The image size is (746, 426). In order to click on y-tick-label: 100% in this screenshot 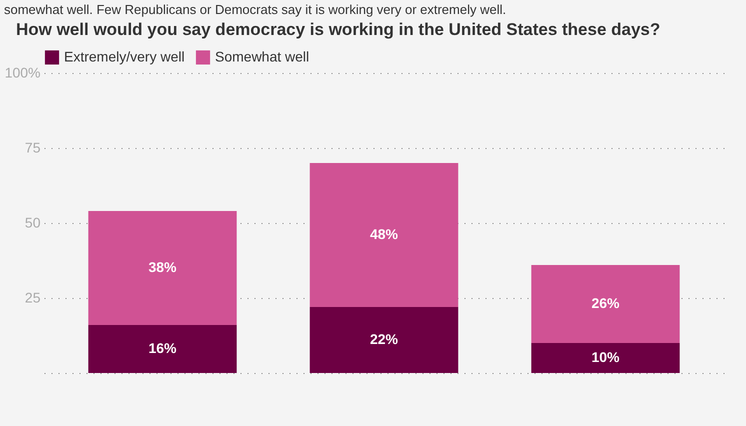, I will do `click(22, 72)`.